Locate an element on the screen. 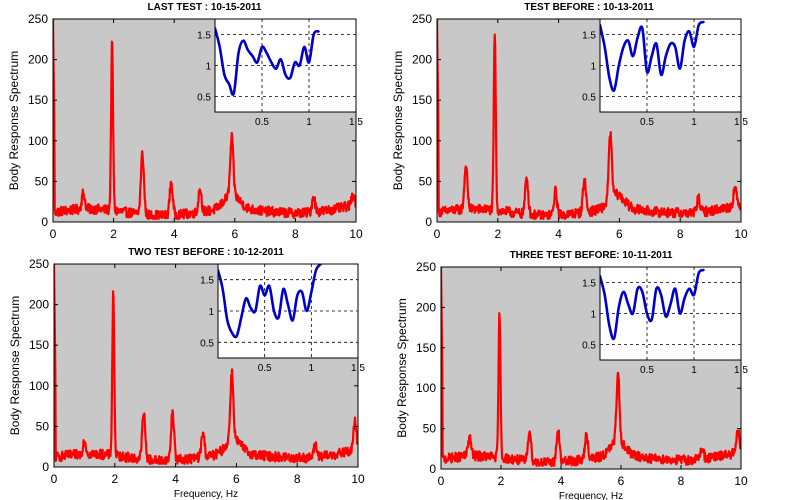 Image resolution: width=792 pixels, height=500 pixels. chart-title: TWO TEST BEFORE : 10-12-2011 is located at coordinates (206, 252).